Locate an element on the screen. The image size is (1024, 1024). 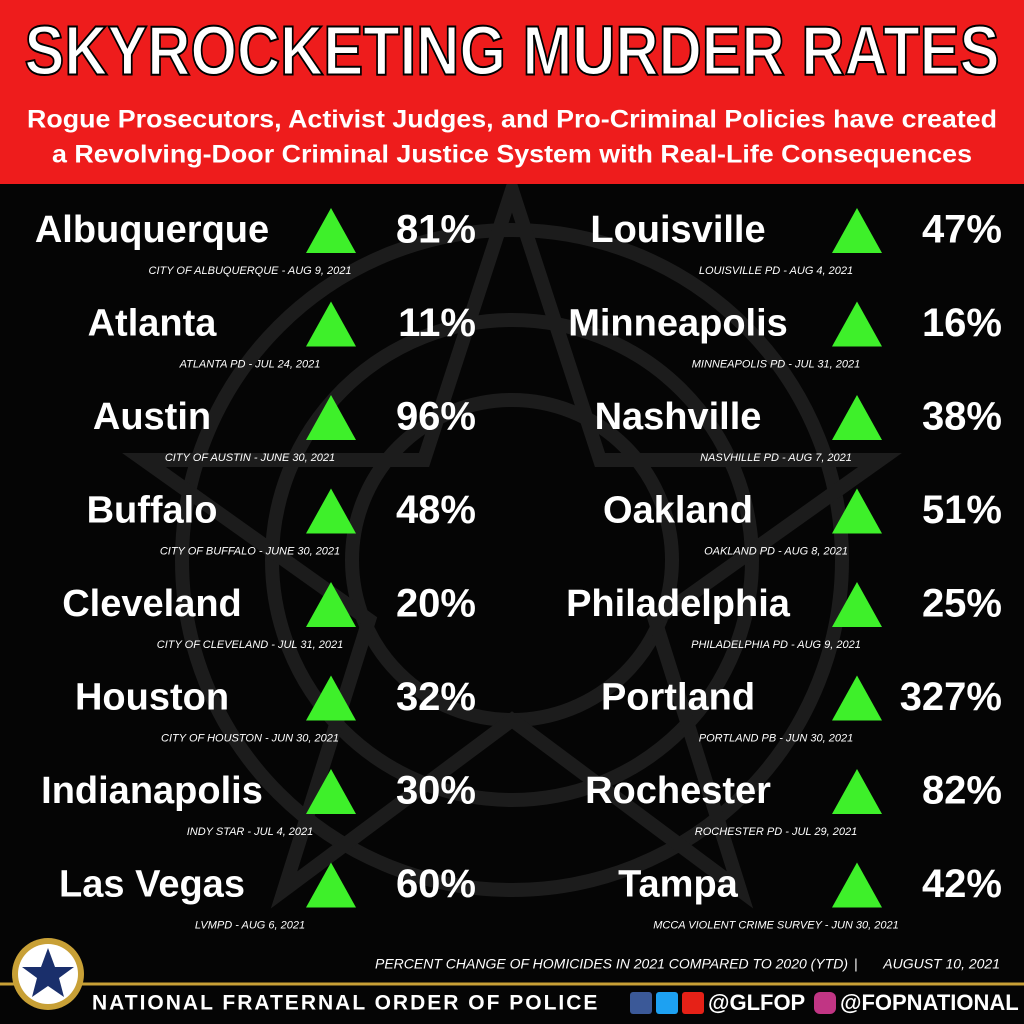
source: CITY OF CLEVELAND - JUL 31, 2021 is located at coordinates (250, 645).